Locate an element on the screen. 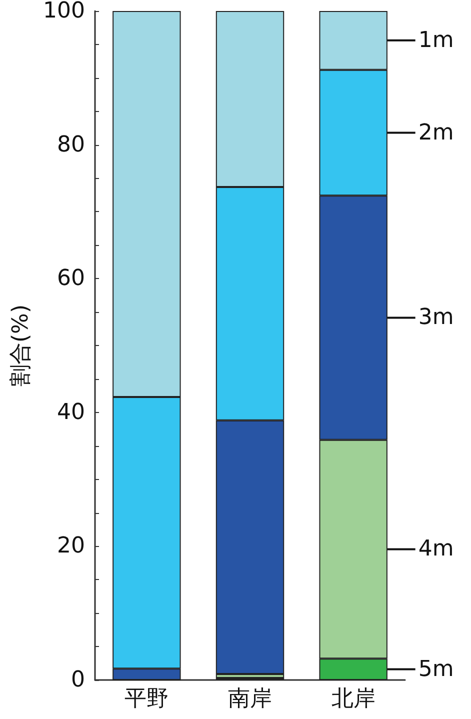  series-label: 2m is located at coordinates (436, 133).